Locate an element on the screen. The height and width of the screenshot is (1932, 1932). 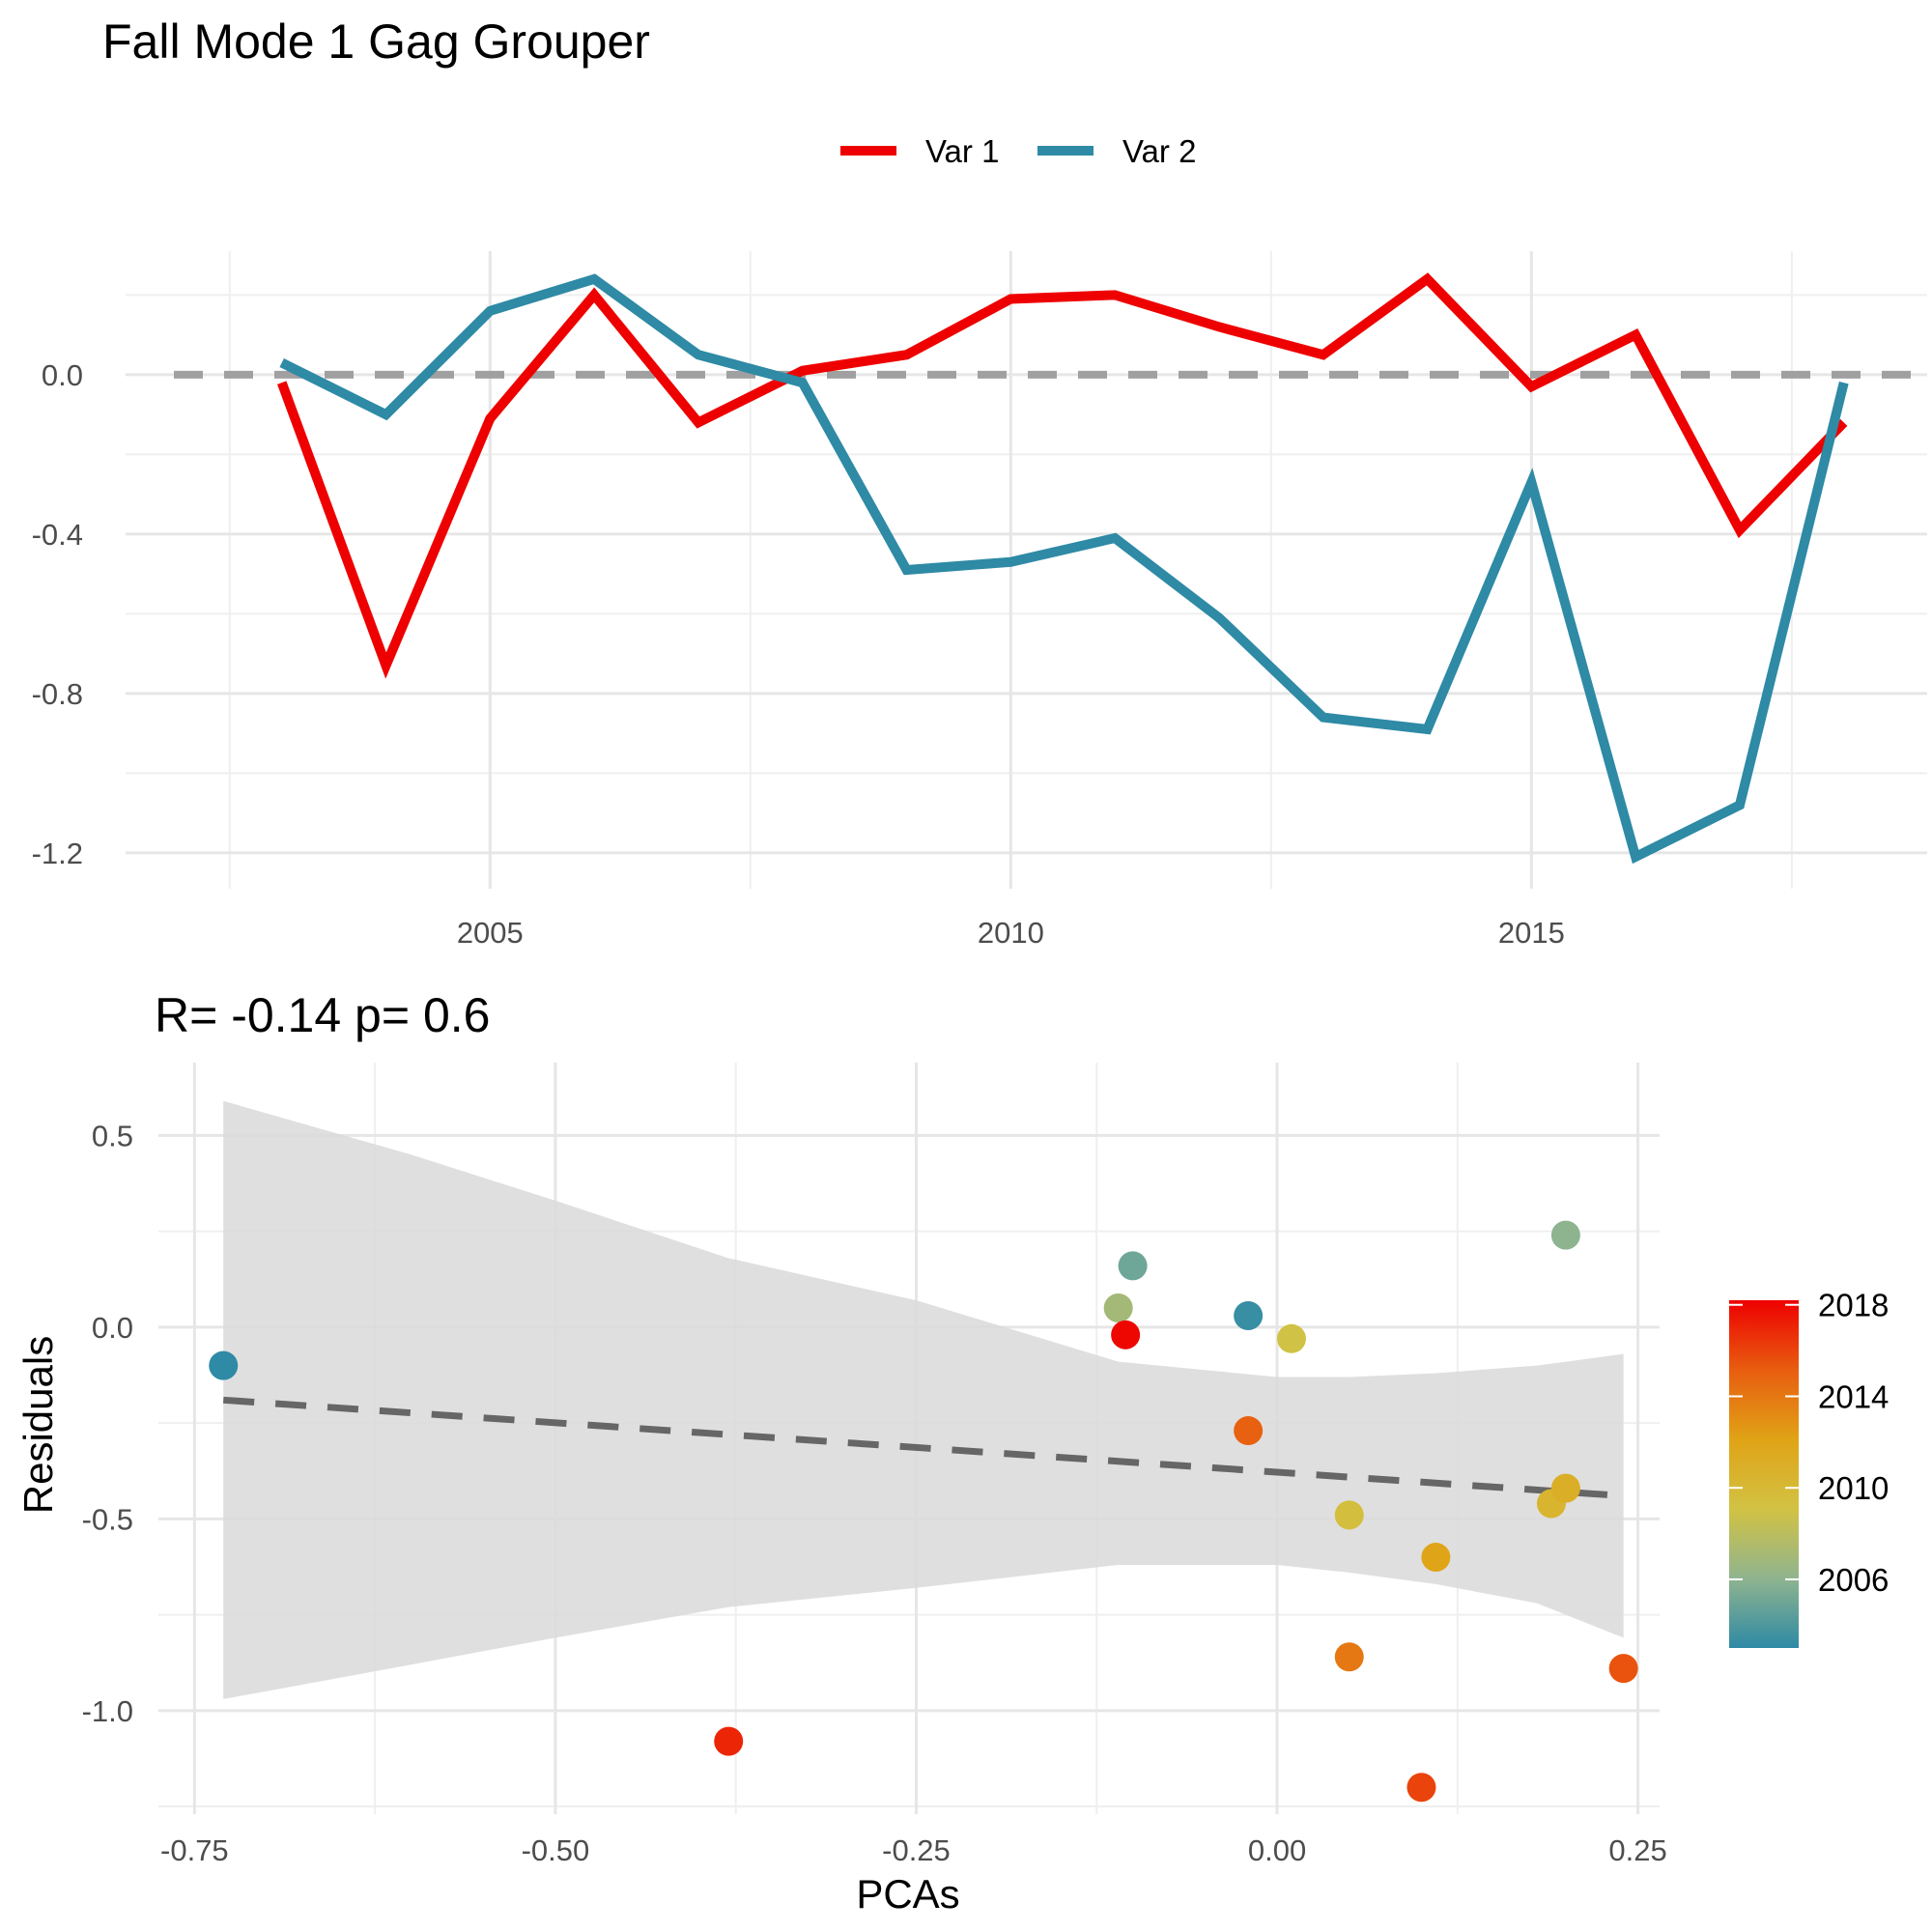
x-tick-label: -0.75 is located at coordinates (194, 1850).